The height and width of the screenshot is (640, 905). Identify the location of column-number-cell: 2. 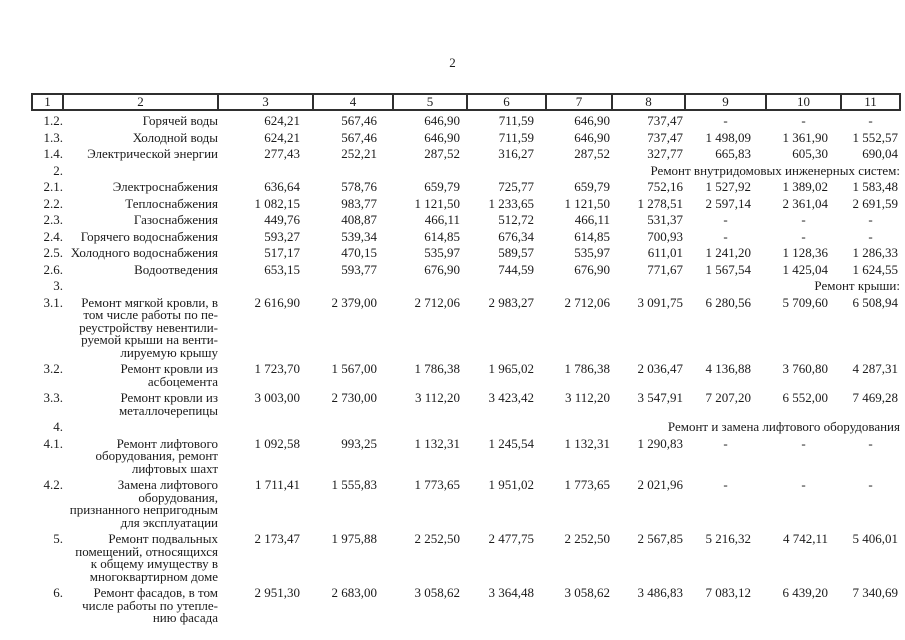
(140, 102).